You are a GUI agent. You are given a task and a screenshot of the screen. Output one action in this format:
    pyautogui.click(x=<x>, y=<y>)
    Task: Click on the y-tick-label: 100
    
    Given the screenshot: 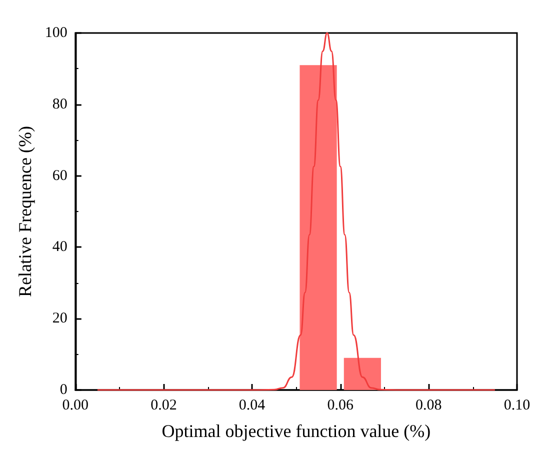 What is the action you would take?
    pyautogui.click(x=56, y=33)
    